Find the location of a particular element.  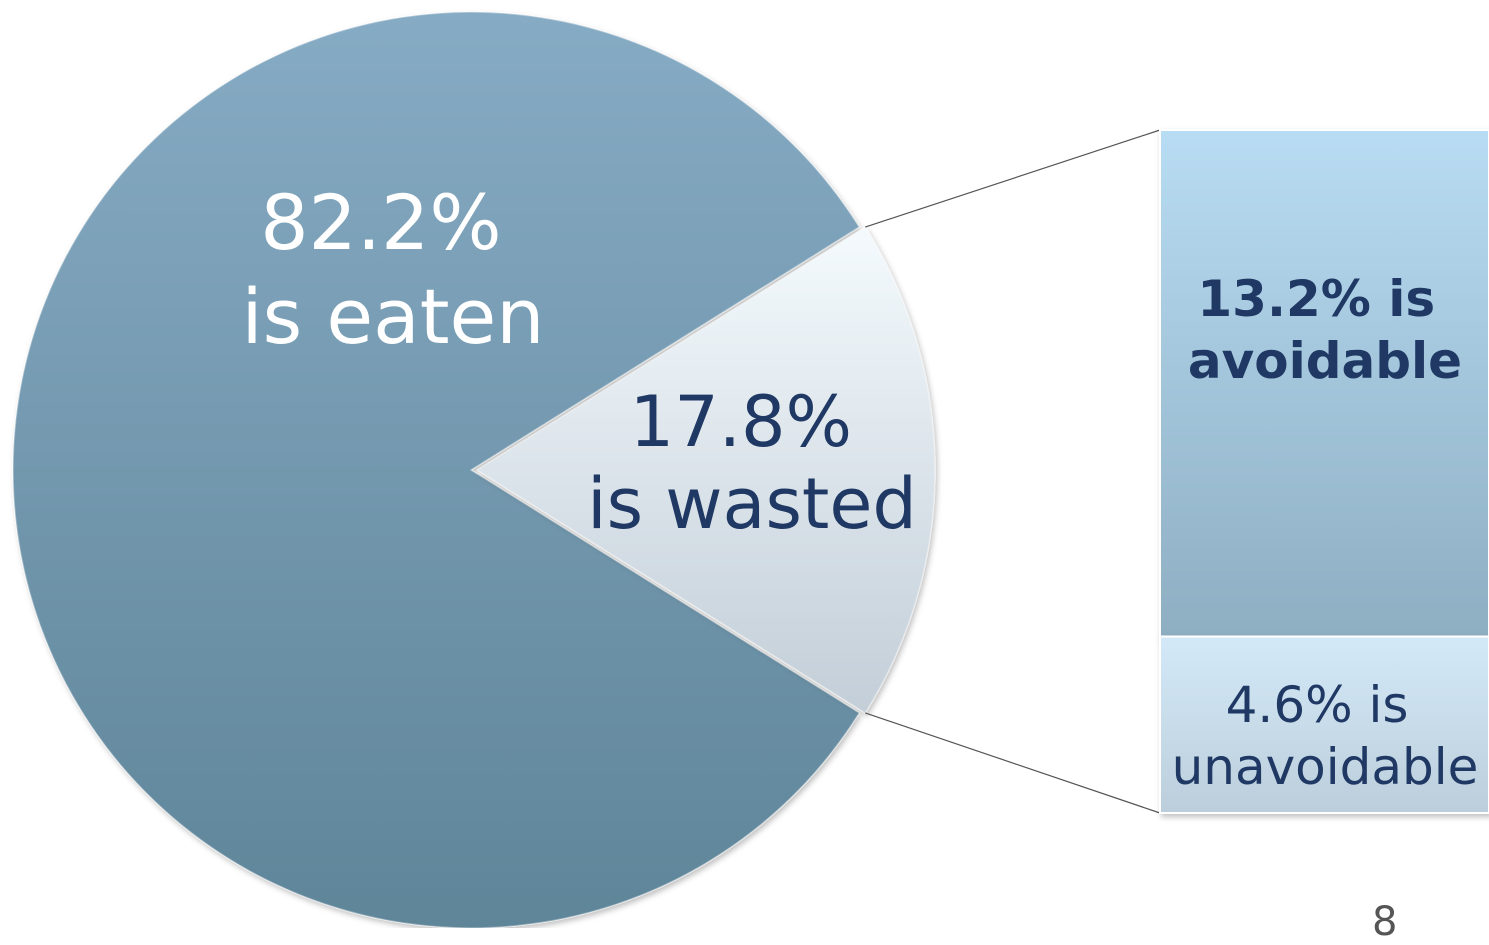

bar-label-unavoidable-line1: 4.6% is is located at coordinates (1317, 705).